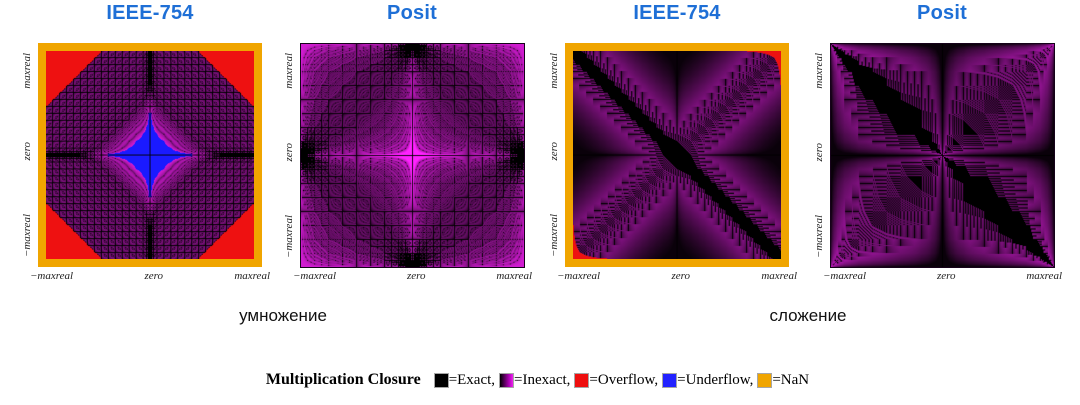 The height and width of the screenshot is (405, 1080). I want to click on x-axis-posit-addition: −maxreal zero maxreal, so click(942, 276).